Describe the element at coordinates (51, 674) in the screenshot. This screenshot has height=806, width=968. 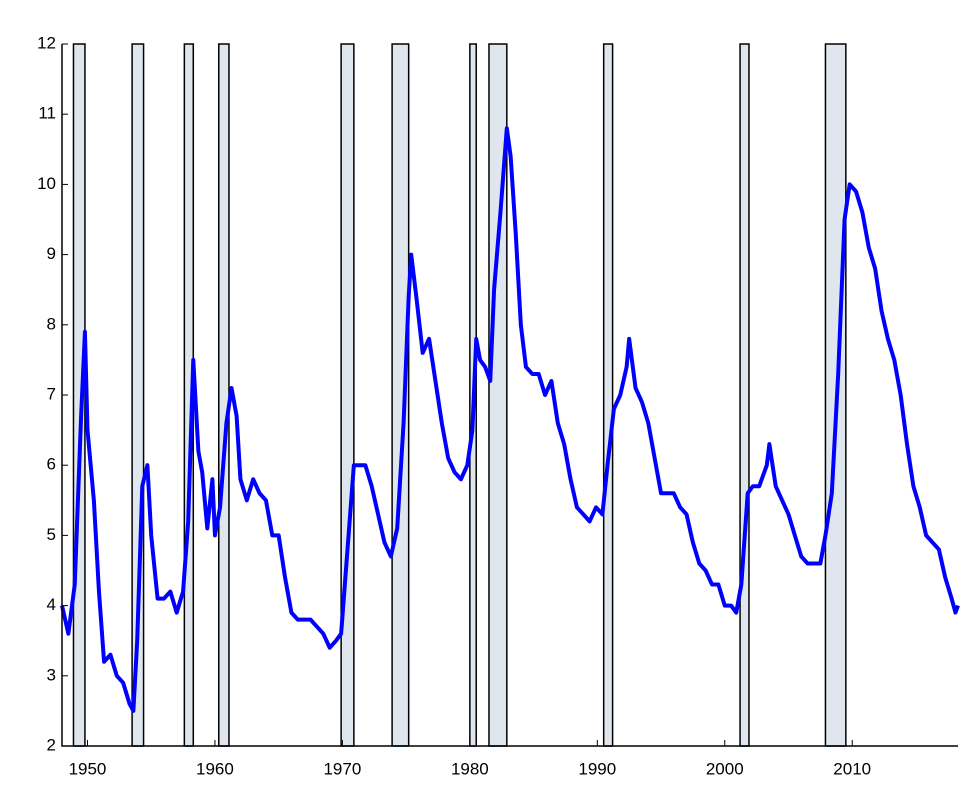
I see `y-tick-label: 3` at that location.